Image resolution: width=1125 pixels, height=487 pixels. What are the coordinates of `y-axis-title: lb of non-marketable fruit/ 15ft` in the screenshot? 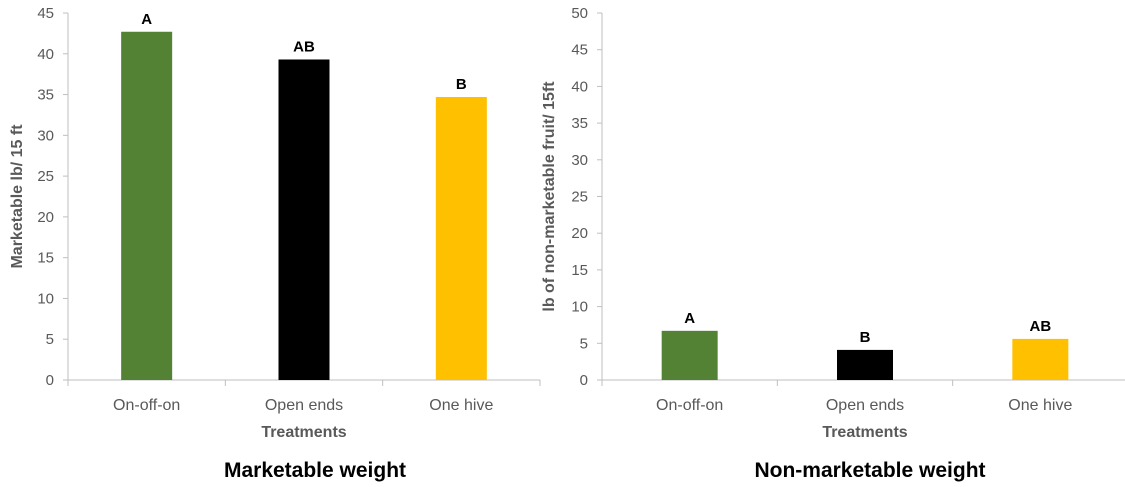 It's located at (549, 196).